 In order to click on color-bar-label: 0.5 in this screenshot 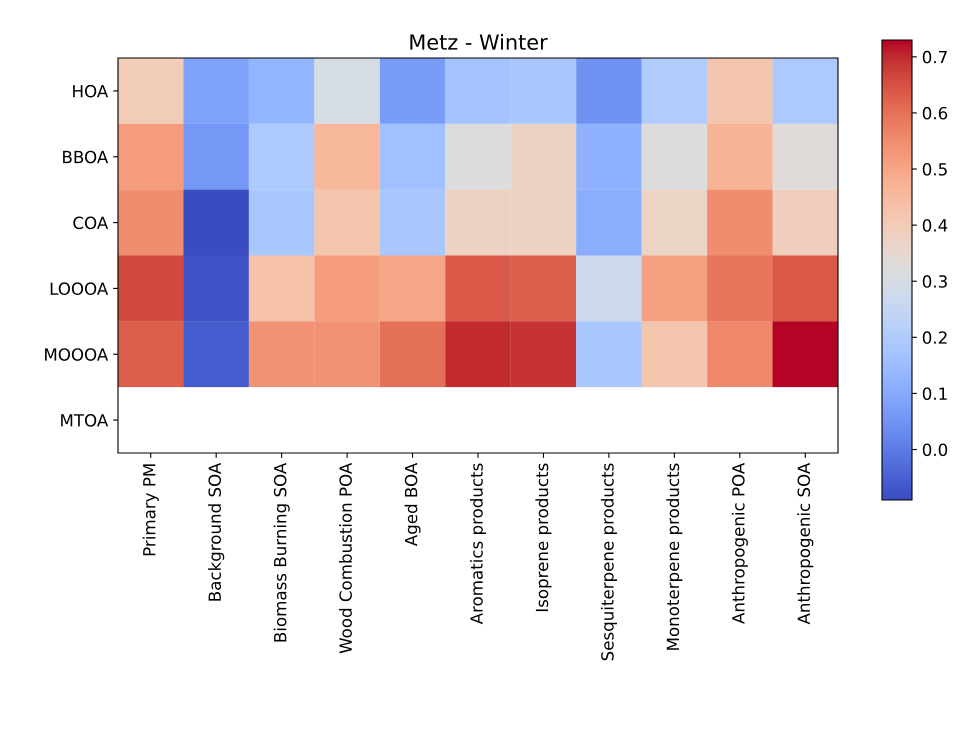, I will do `click(934, 169)`.